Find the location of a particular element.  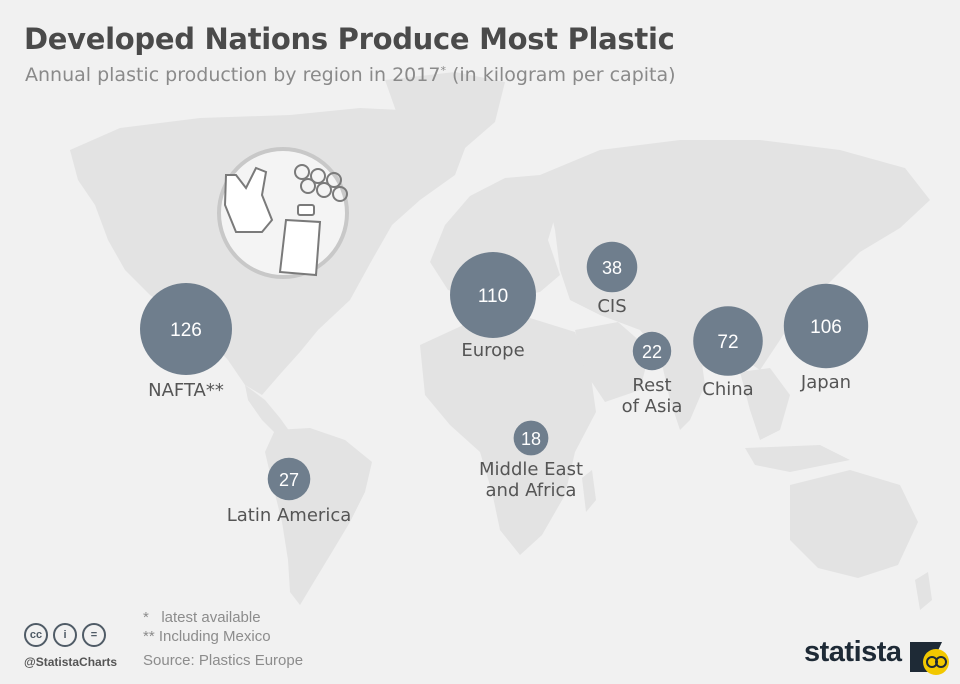

region-label-6: Rest of Asia is located at coordinates (652, 396).